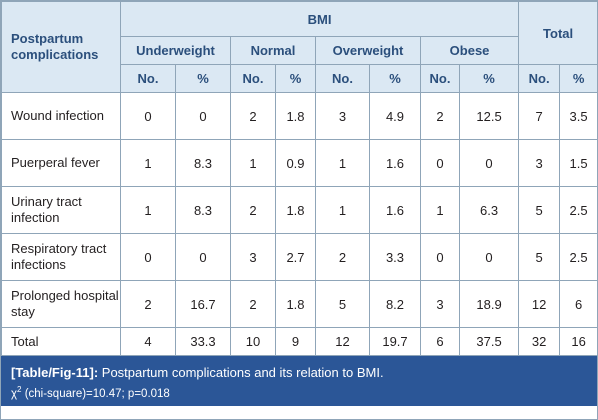 The width and height of the screenshot is (598, 420). What do you see at coordinates (175, 50) in the screenshot?
I see `bmi-underweight-header: Underweight` at bounding box center [175, 50].